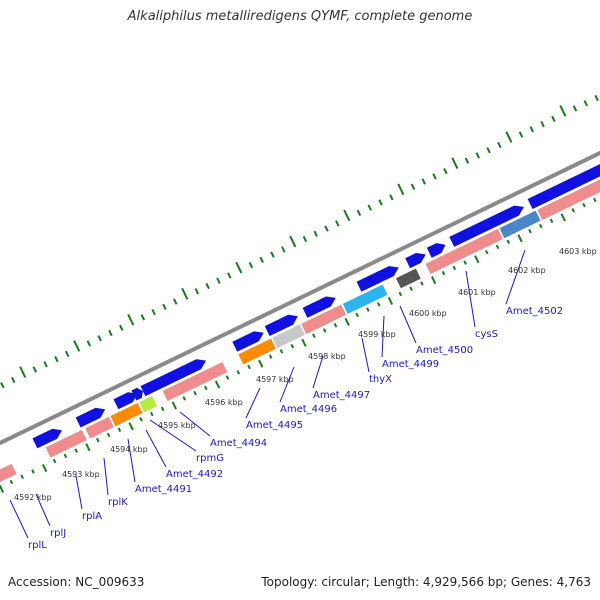 The height and width of the screenshot is (600, 600). What do you see at coordinates (76, 582) in the screenshot?
I see `accession-text: Accession: NC_009633` at bounding box center [76, 582].